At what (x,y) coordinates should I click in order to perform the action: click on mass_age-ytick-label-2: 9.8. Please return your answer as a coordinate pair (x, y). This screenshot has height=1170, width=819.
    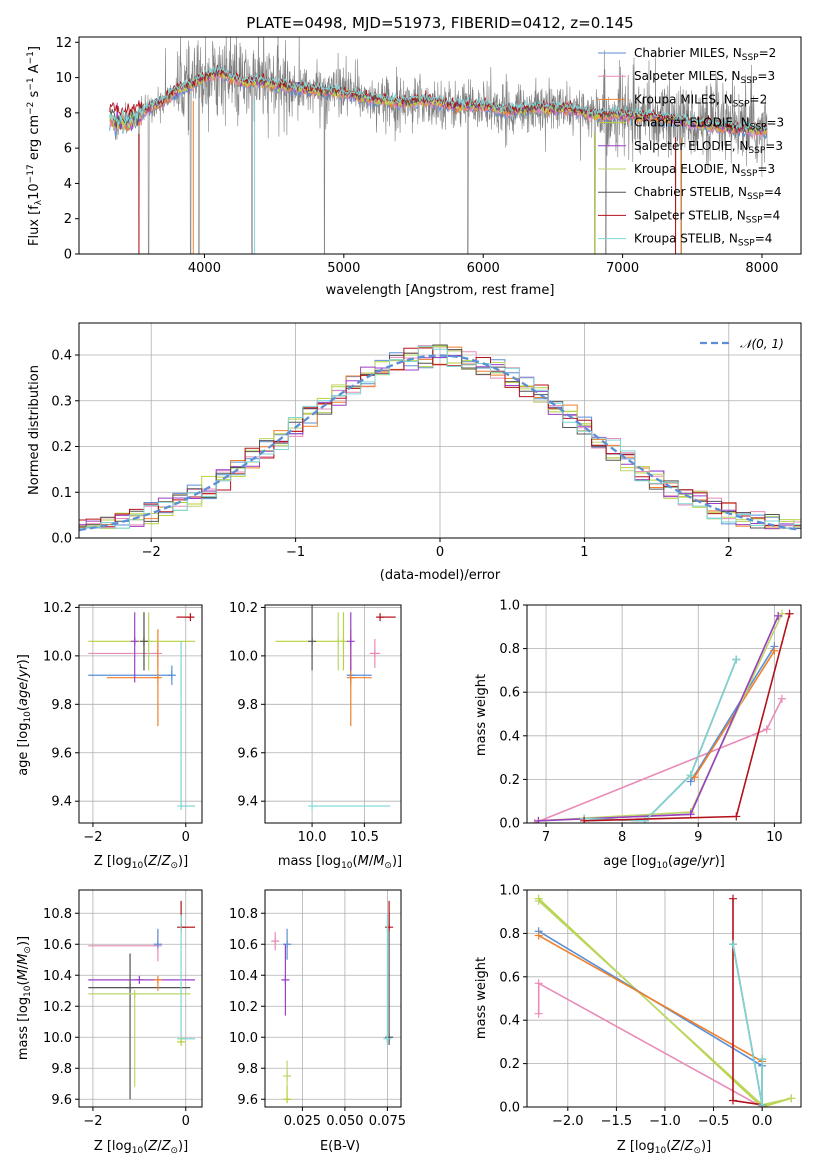
    Looking at the image, I should click on (247, 705).